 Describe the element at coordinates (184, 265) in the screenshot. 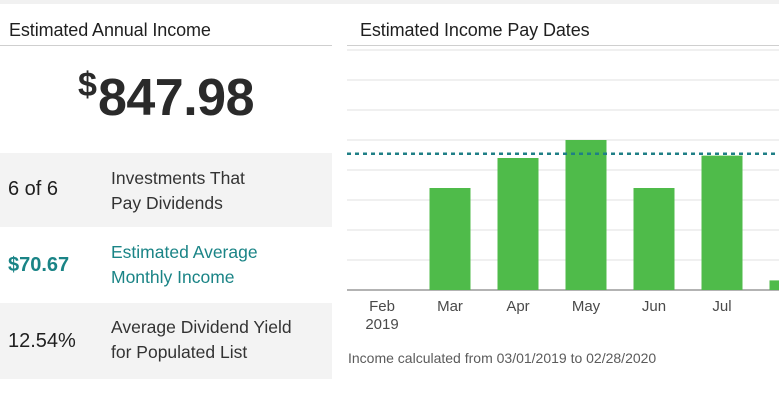

I see `stat-label: Estimated Average Monthly Income` at that location.